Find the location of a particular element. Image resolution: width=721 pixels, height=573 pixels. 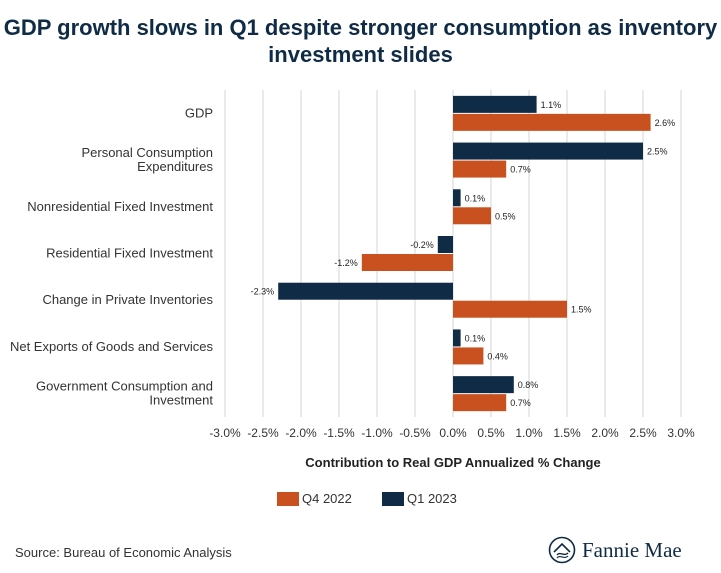

data-label: 0.4% is located at coordinates (497, 356).